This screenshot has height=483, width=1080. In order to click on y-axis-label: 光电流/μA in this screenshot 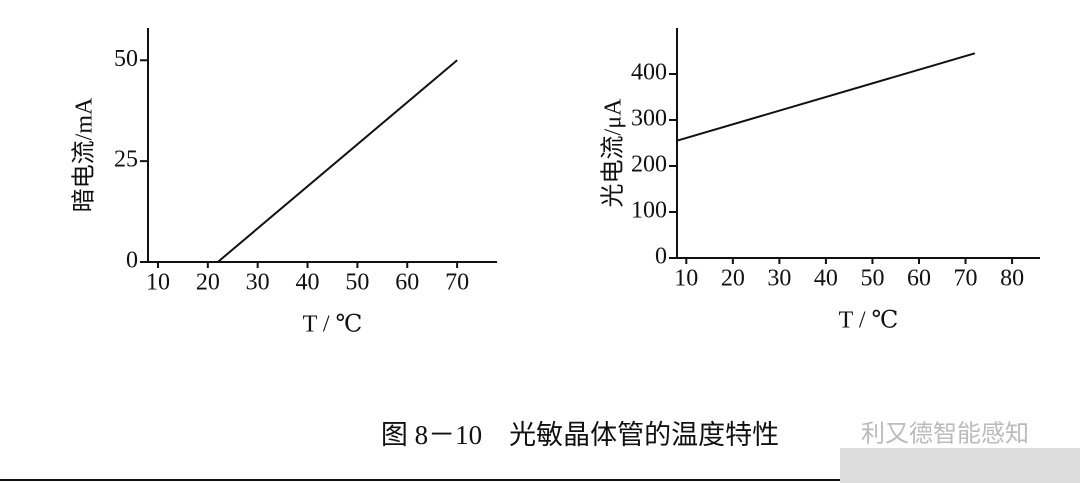, I will do `click(613, 153)`.